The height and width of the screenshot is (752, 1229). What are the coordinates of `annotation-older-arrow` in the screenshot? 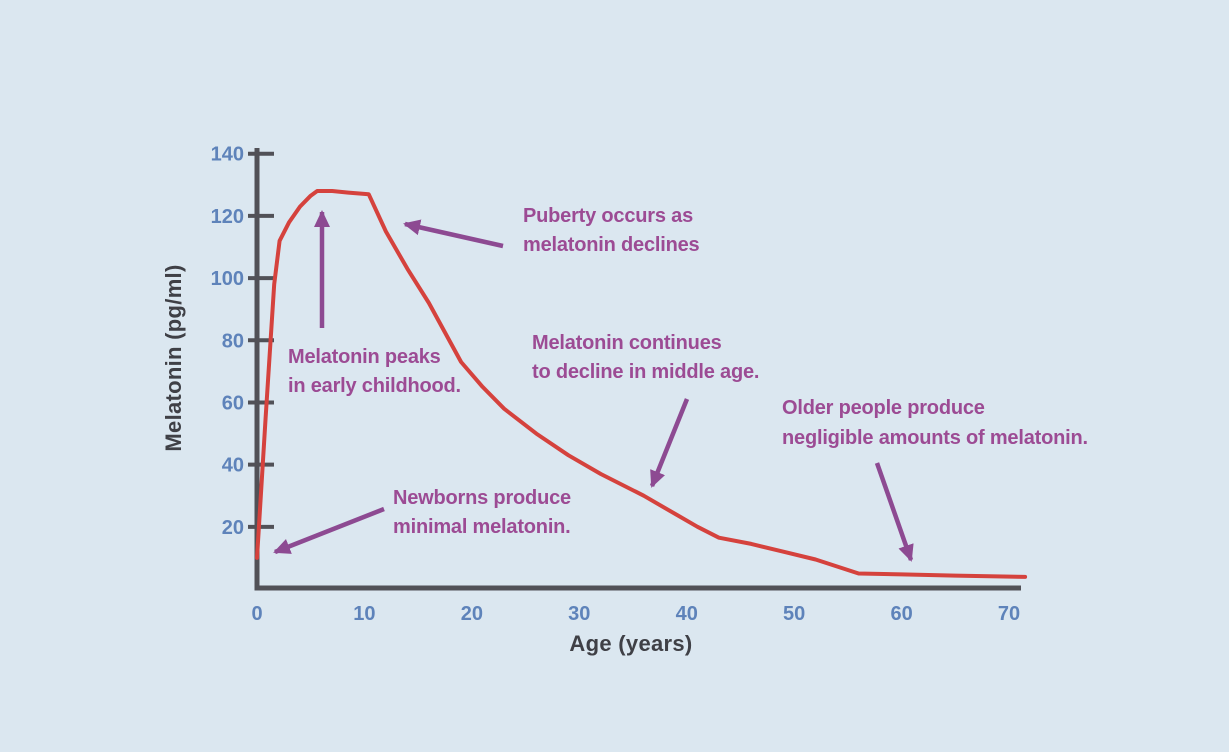 It's located at (894, 512).